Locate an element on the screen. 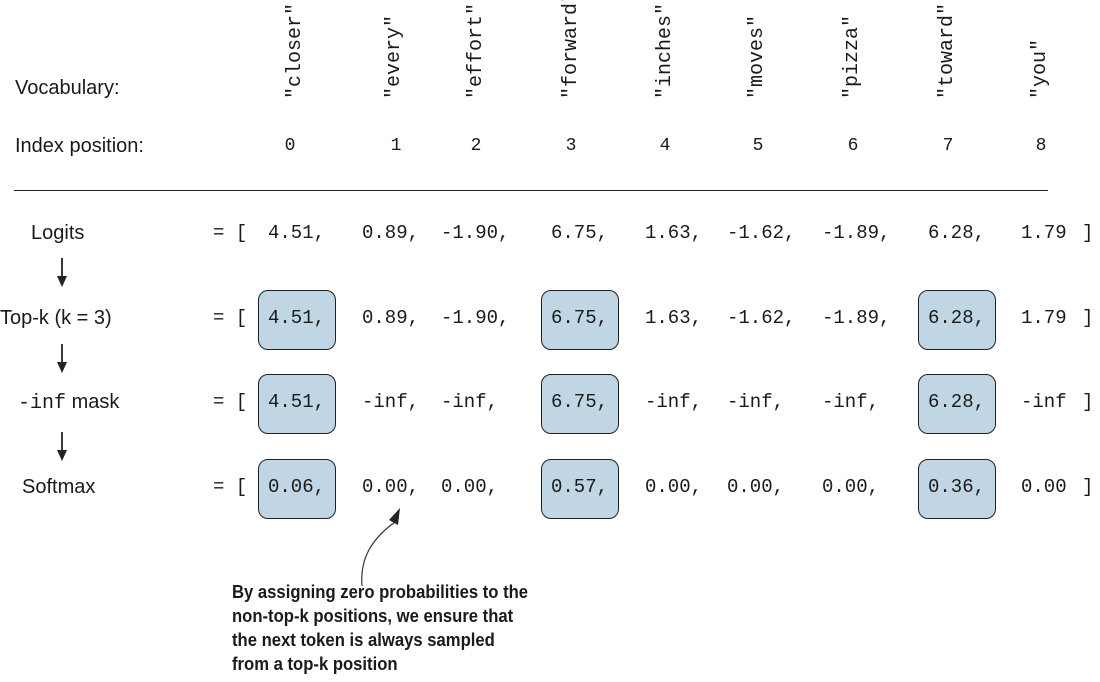 The height and width of the screenshot is (682, 1100). row-label: Top-k (k = 3) is located at coordinates (56, 318).